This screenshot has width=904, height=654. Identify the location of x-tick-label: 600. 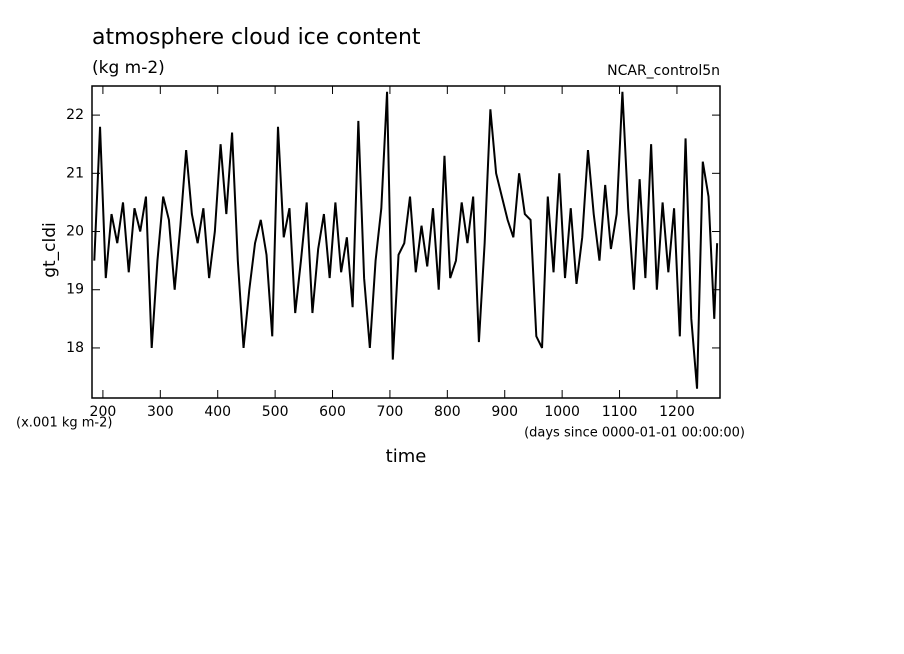
(332, 412).